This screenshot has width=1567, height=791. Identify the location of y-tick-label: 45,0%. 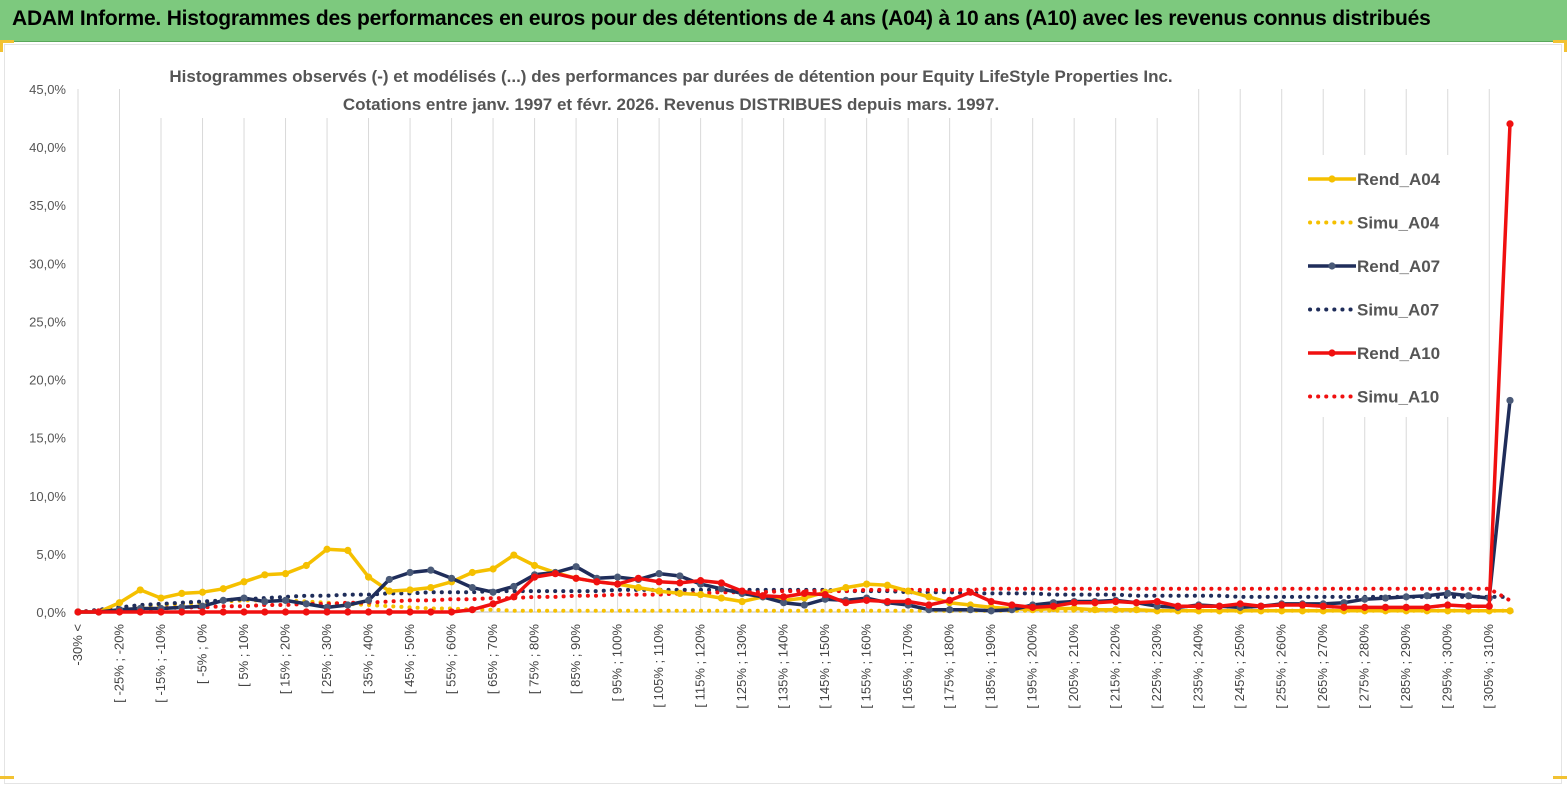
(47, 89).